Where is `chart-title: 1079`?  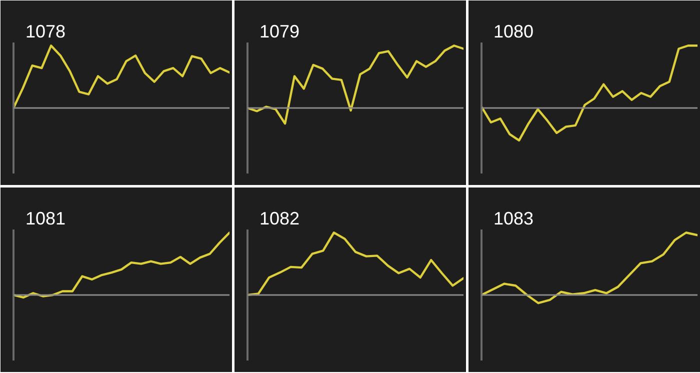
chart-title: 1079 is located at coordinates (280, 32).